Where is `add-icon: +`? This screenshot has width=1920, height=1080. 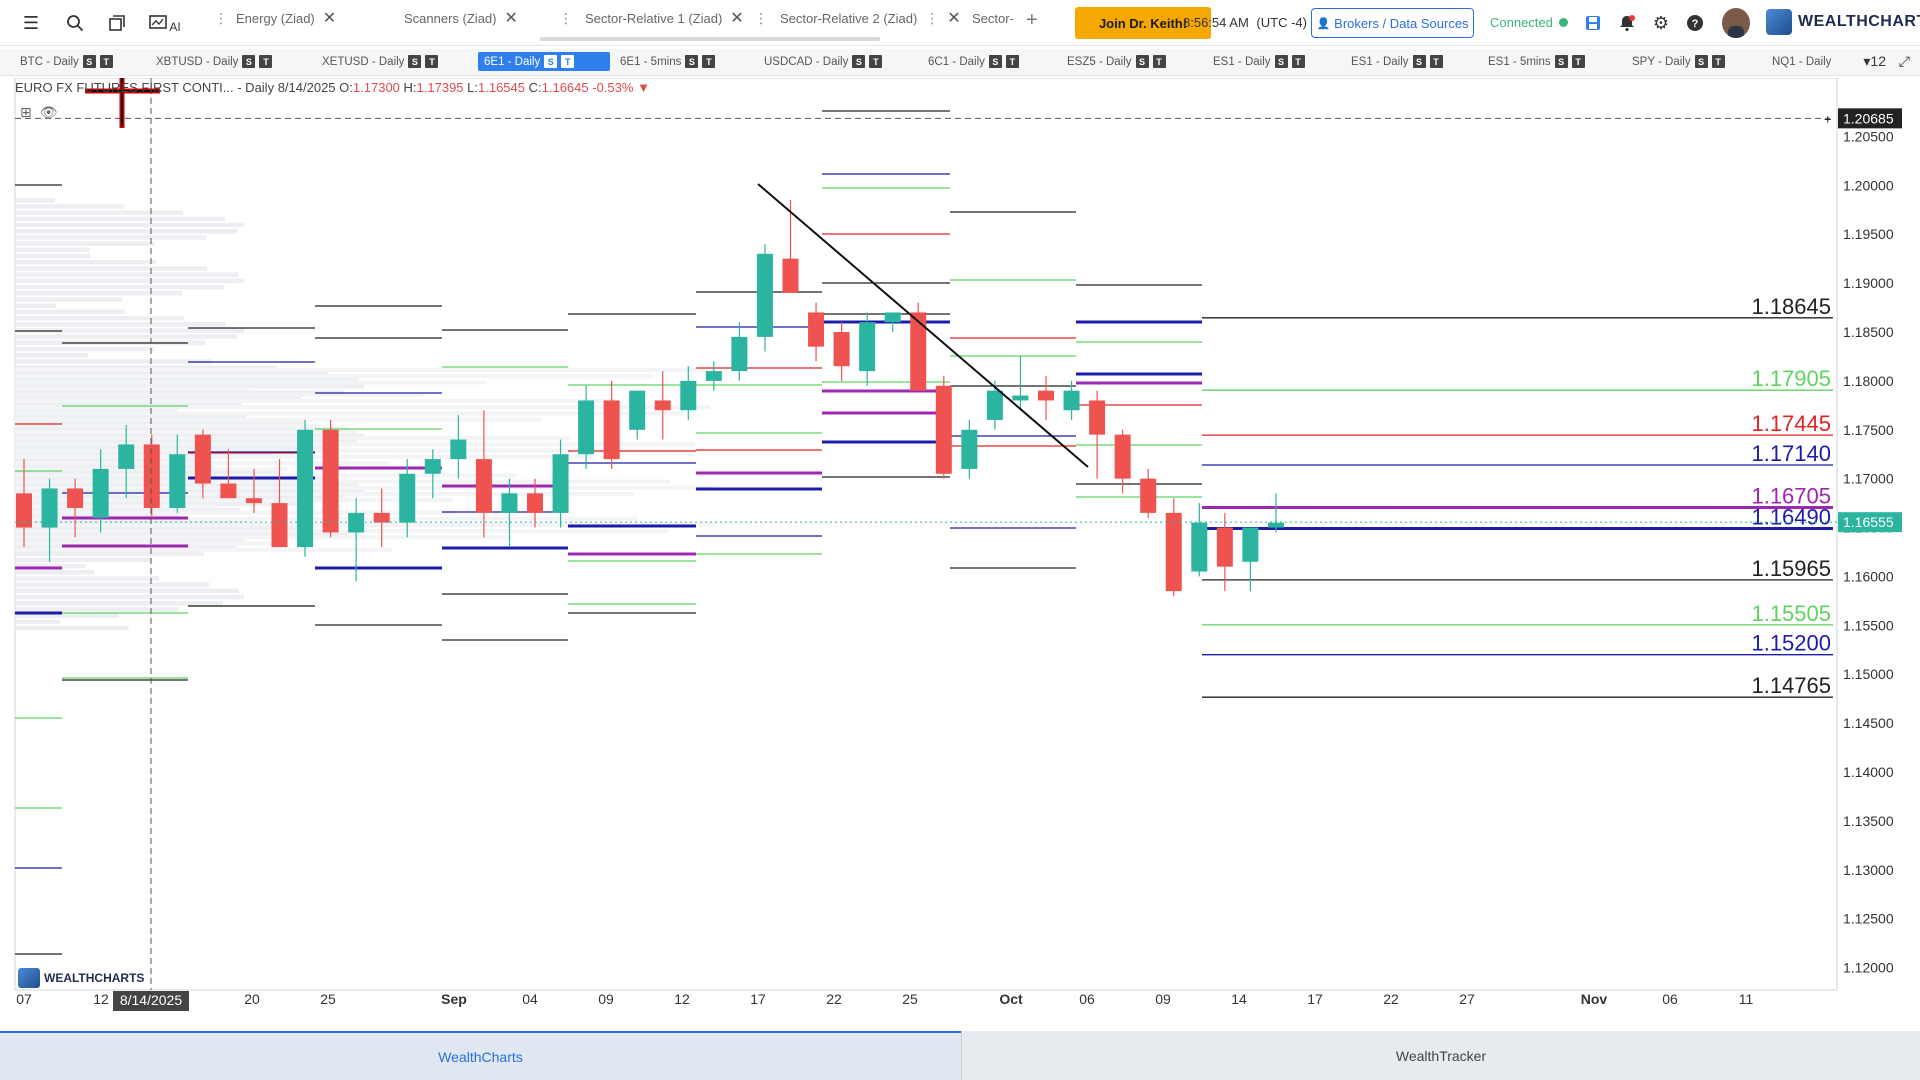
add-icon: + is located at coordinates (1828, 118).